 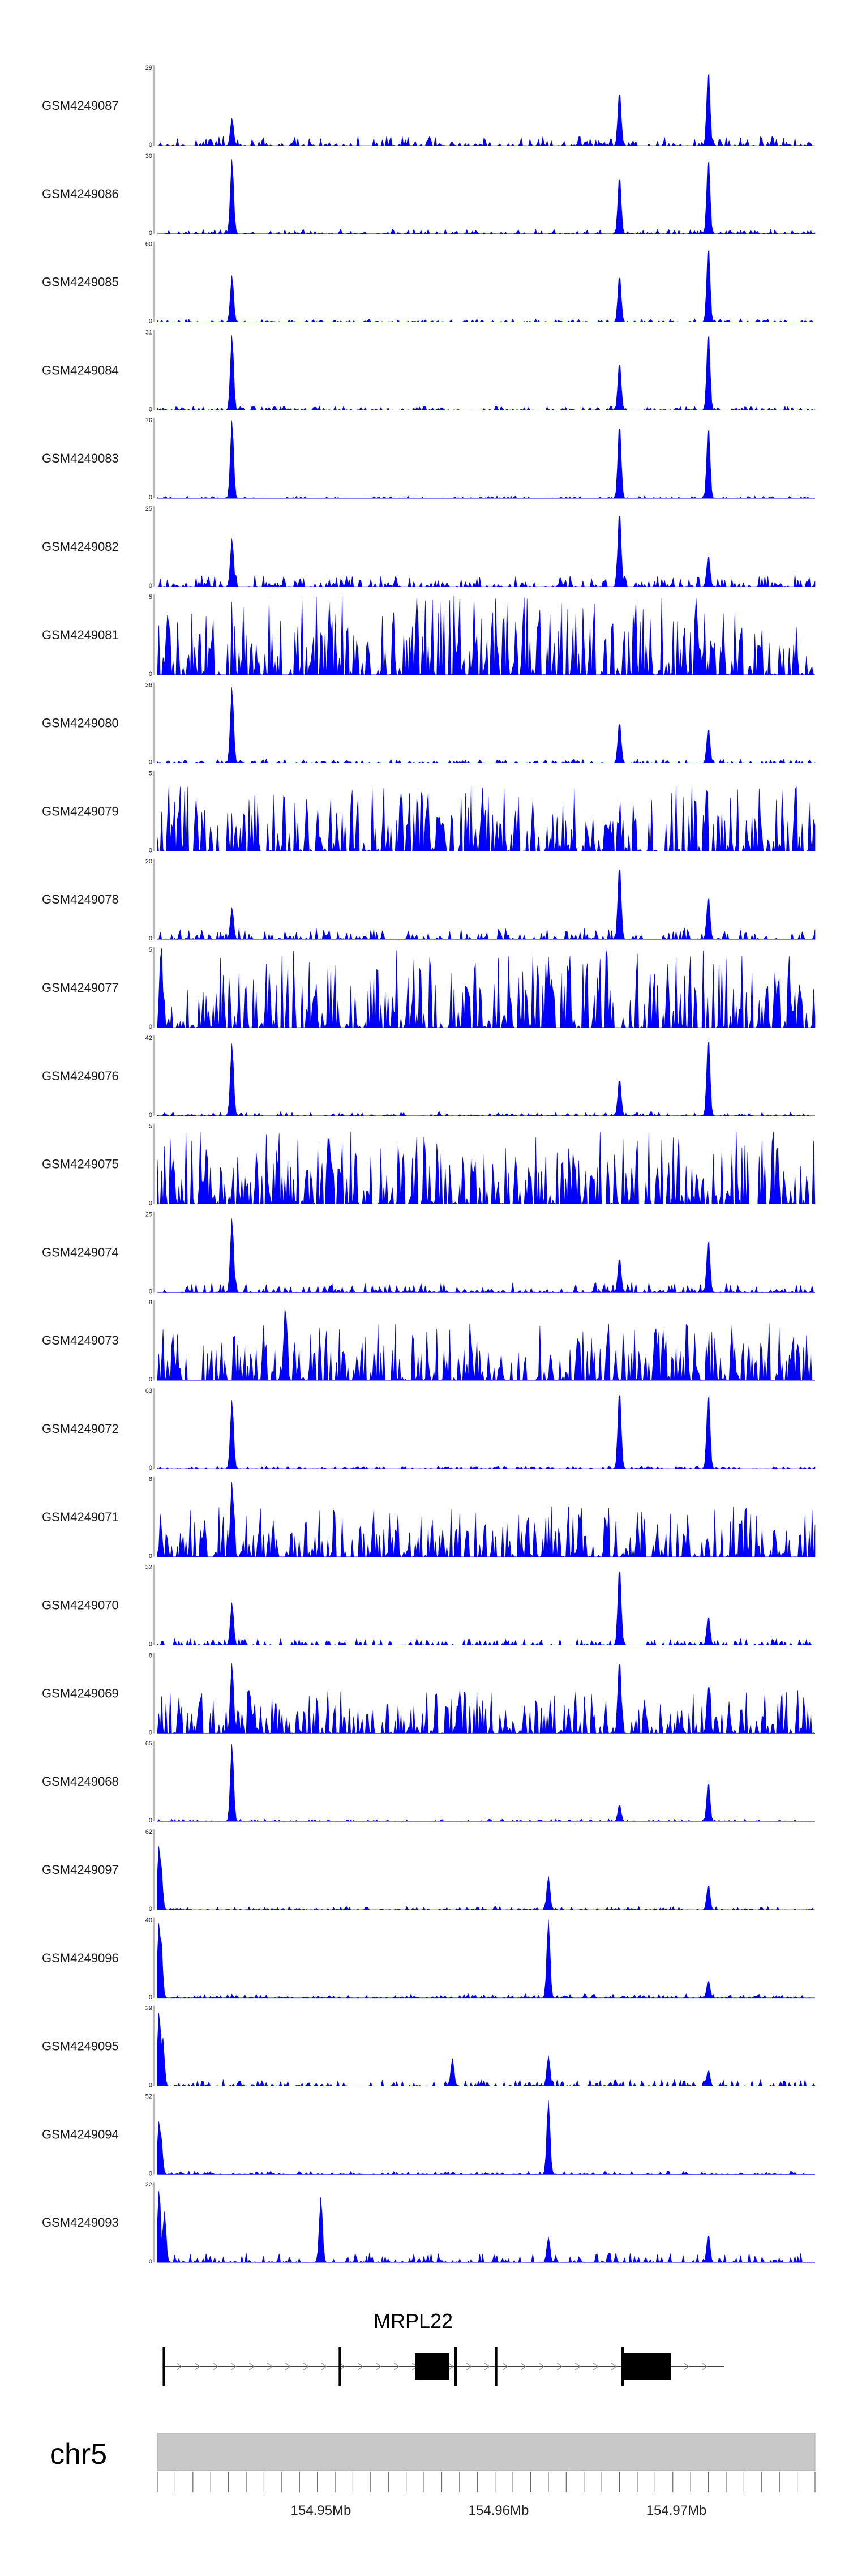 I want to click on track-GSM4249085: GSM4249085 60 0, so click(x=428, y=283).